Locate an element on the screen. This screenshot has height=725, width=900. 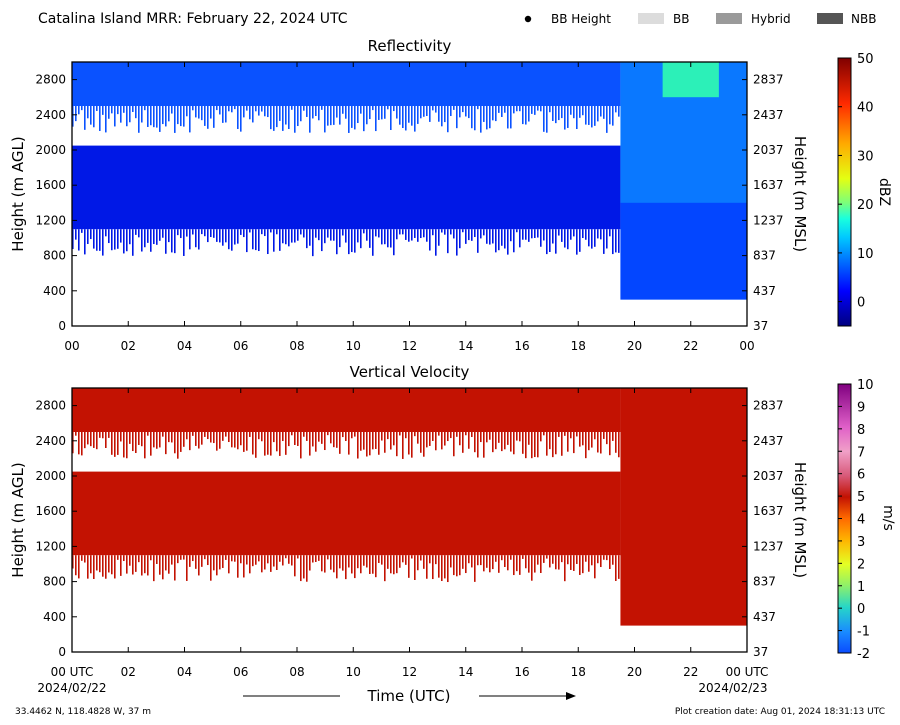
legend-label-hybrid: Hybrid is located at coordinates (771, 19).